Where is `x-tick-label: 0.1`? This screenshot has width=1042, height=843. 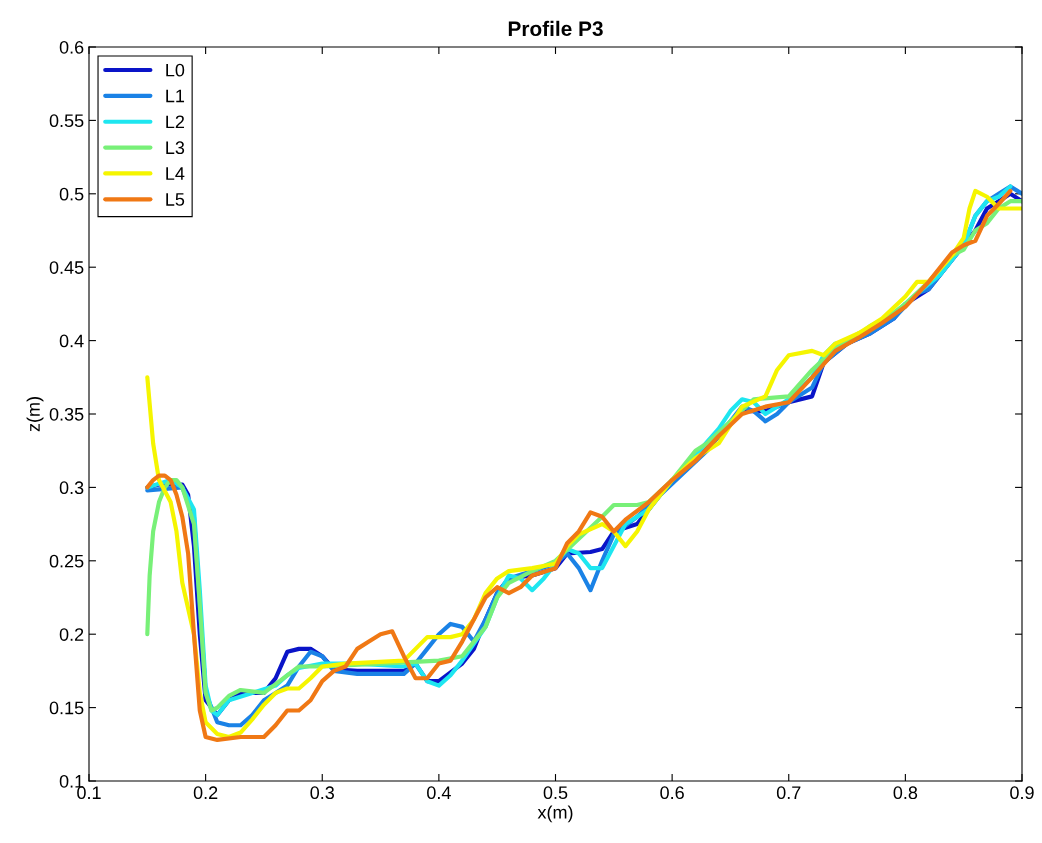
x-tick-label: 0.1 is located at coordinates (89, 793).